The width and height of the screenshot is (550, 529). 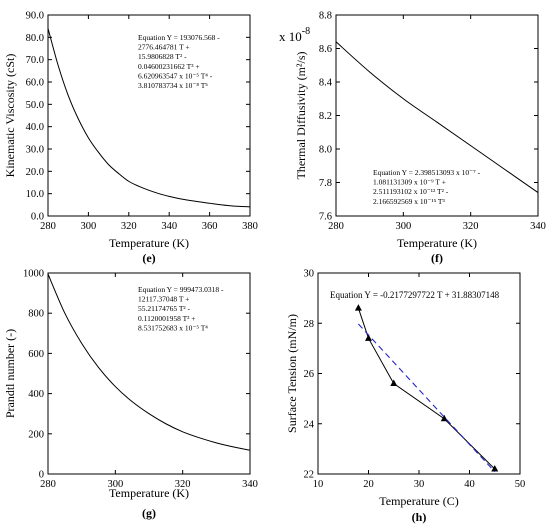 What do you see at coordinates (10, 373) in the screenshot?
I see `y-axis-label: Prandtl number (-)` at bounding box center [10, 373].